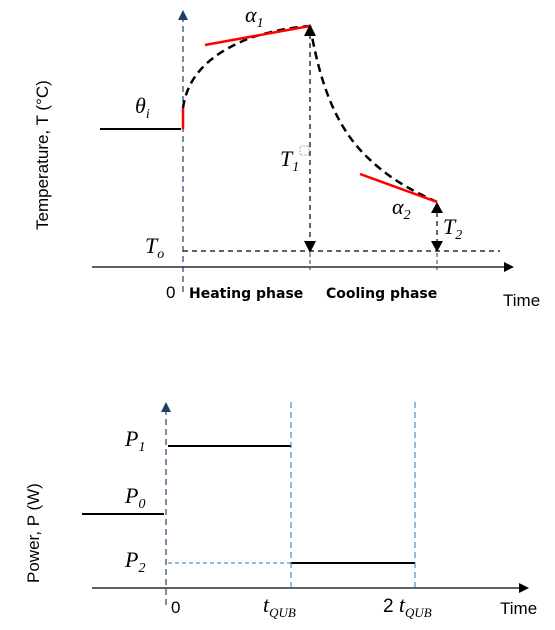 This screenshot has width=555, height=630. I want to click on bottom-origin-label: 0, so click(175, 607).